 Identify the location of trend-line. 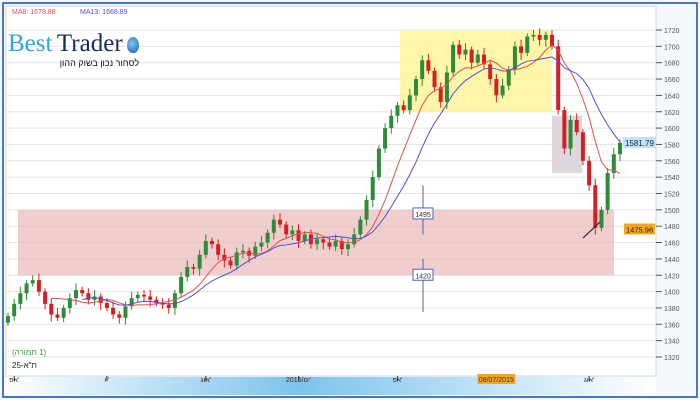
(591, 230).